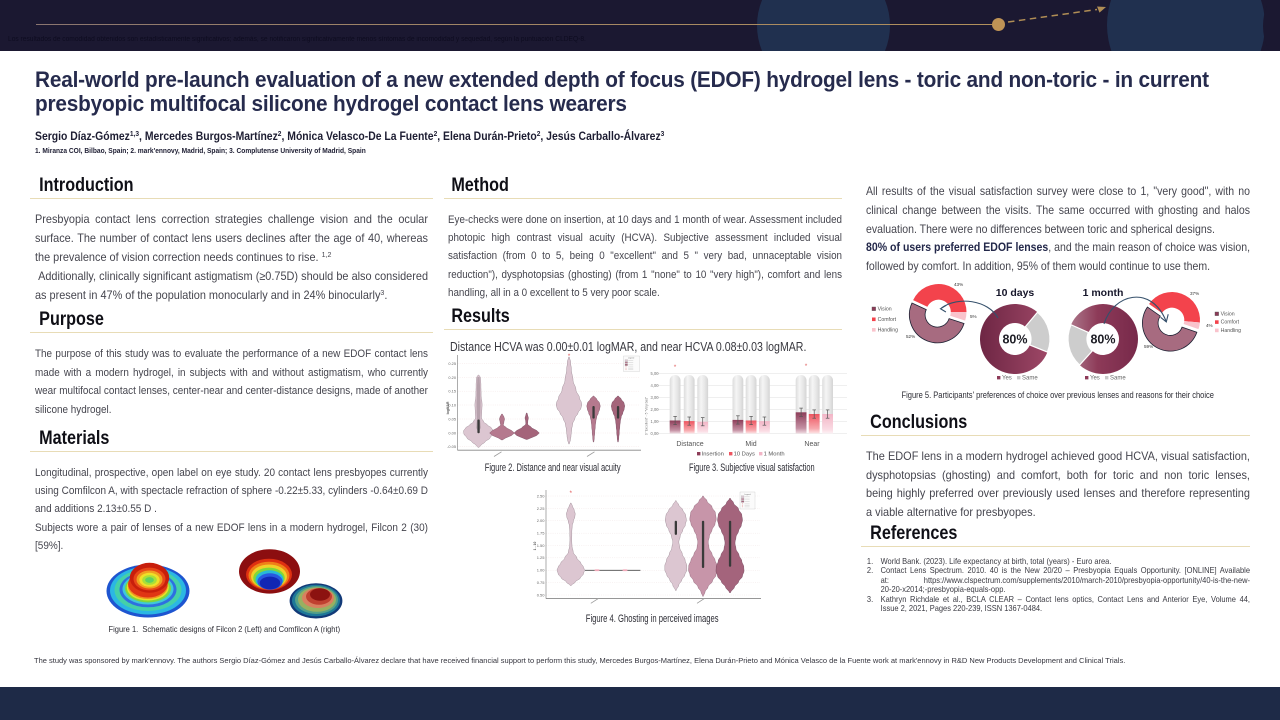 The image size is (1280, 720). I want to click on svg-text: 1,00, so click(655, 421).